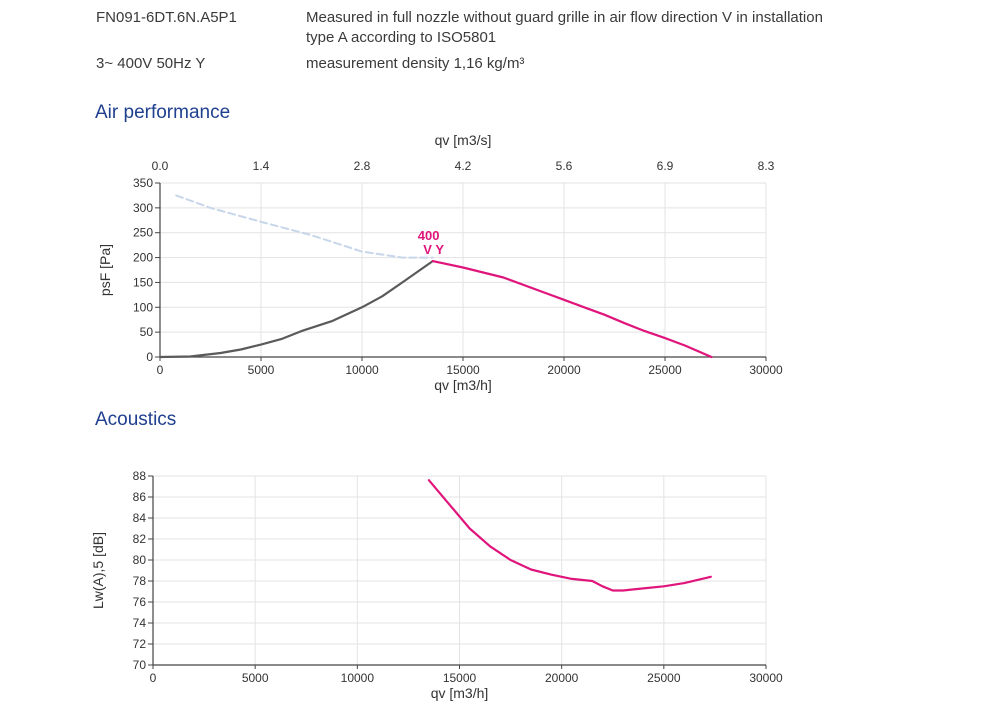 This screenshot has height=718, width=1000. Describe the element at coordinates (766, 370) in the screenshot. I see `air-x-tick-label: 30000` at that location.